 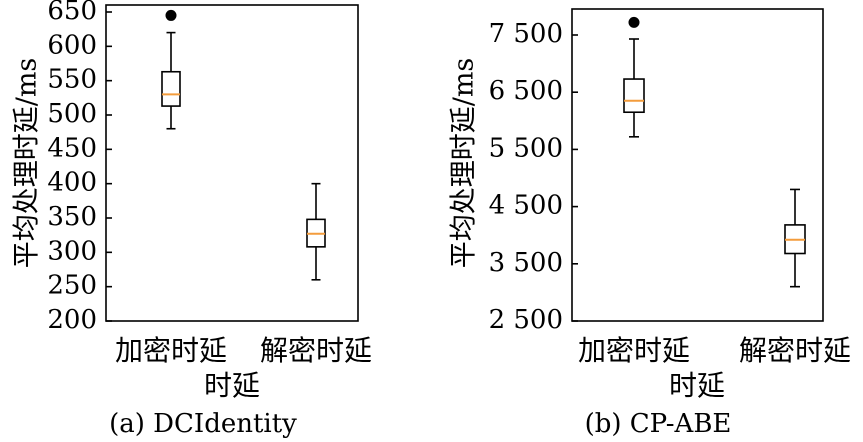 What do you see at coordinates (243, 350) in the screenshot?
I see `categories-a: 加密时延 解密时延` at bounding box center [243, 350].